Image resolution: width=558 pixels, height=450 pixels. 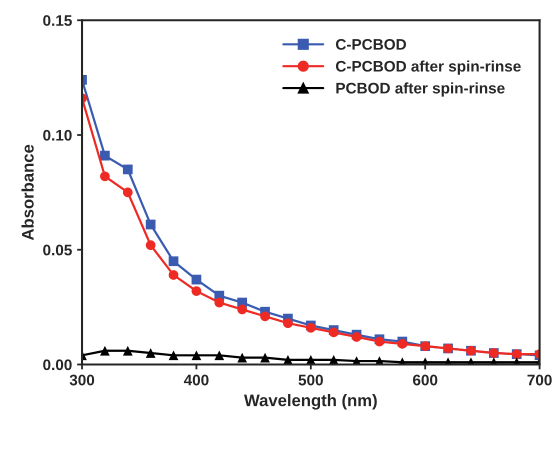 What do you see at coordinates (57, 135) in the screenshot?
I see `y-tick-label: 0.10` at bounding box center [57, 135].